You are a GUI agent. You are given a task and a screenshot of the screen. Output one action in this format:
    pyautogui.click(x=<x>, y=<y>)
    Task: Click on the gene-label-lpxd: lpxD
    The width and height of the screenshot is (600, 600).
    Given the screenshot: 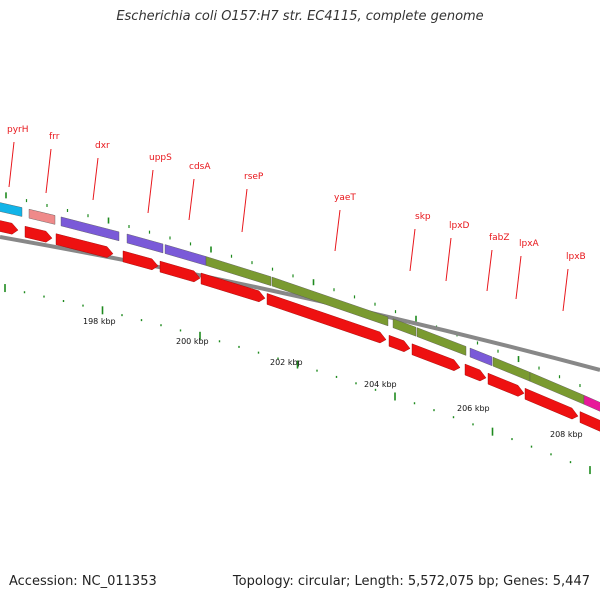 What is the action you would take?
    pyautogui.click(x=459, y=226)
    